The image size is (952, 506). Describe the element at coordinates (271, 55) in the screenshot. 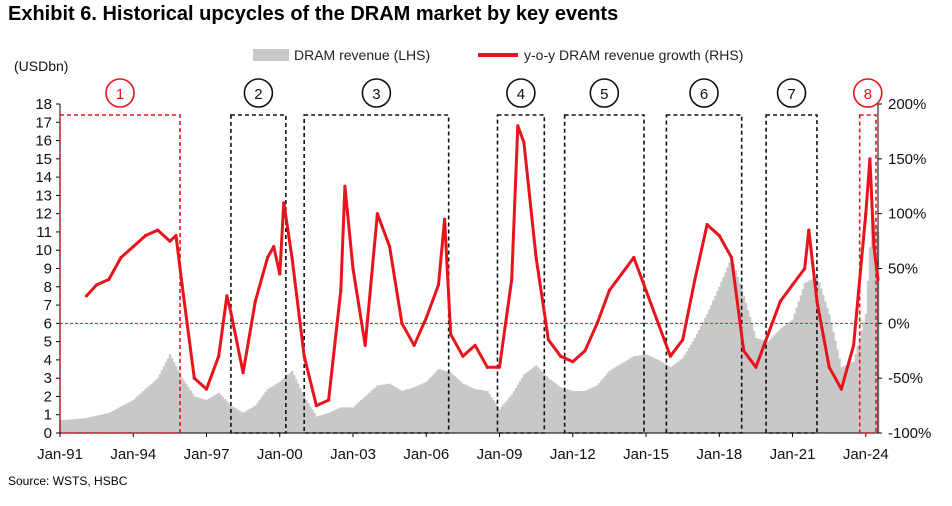

I see `legend-revenue-swatch` at that location.